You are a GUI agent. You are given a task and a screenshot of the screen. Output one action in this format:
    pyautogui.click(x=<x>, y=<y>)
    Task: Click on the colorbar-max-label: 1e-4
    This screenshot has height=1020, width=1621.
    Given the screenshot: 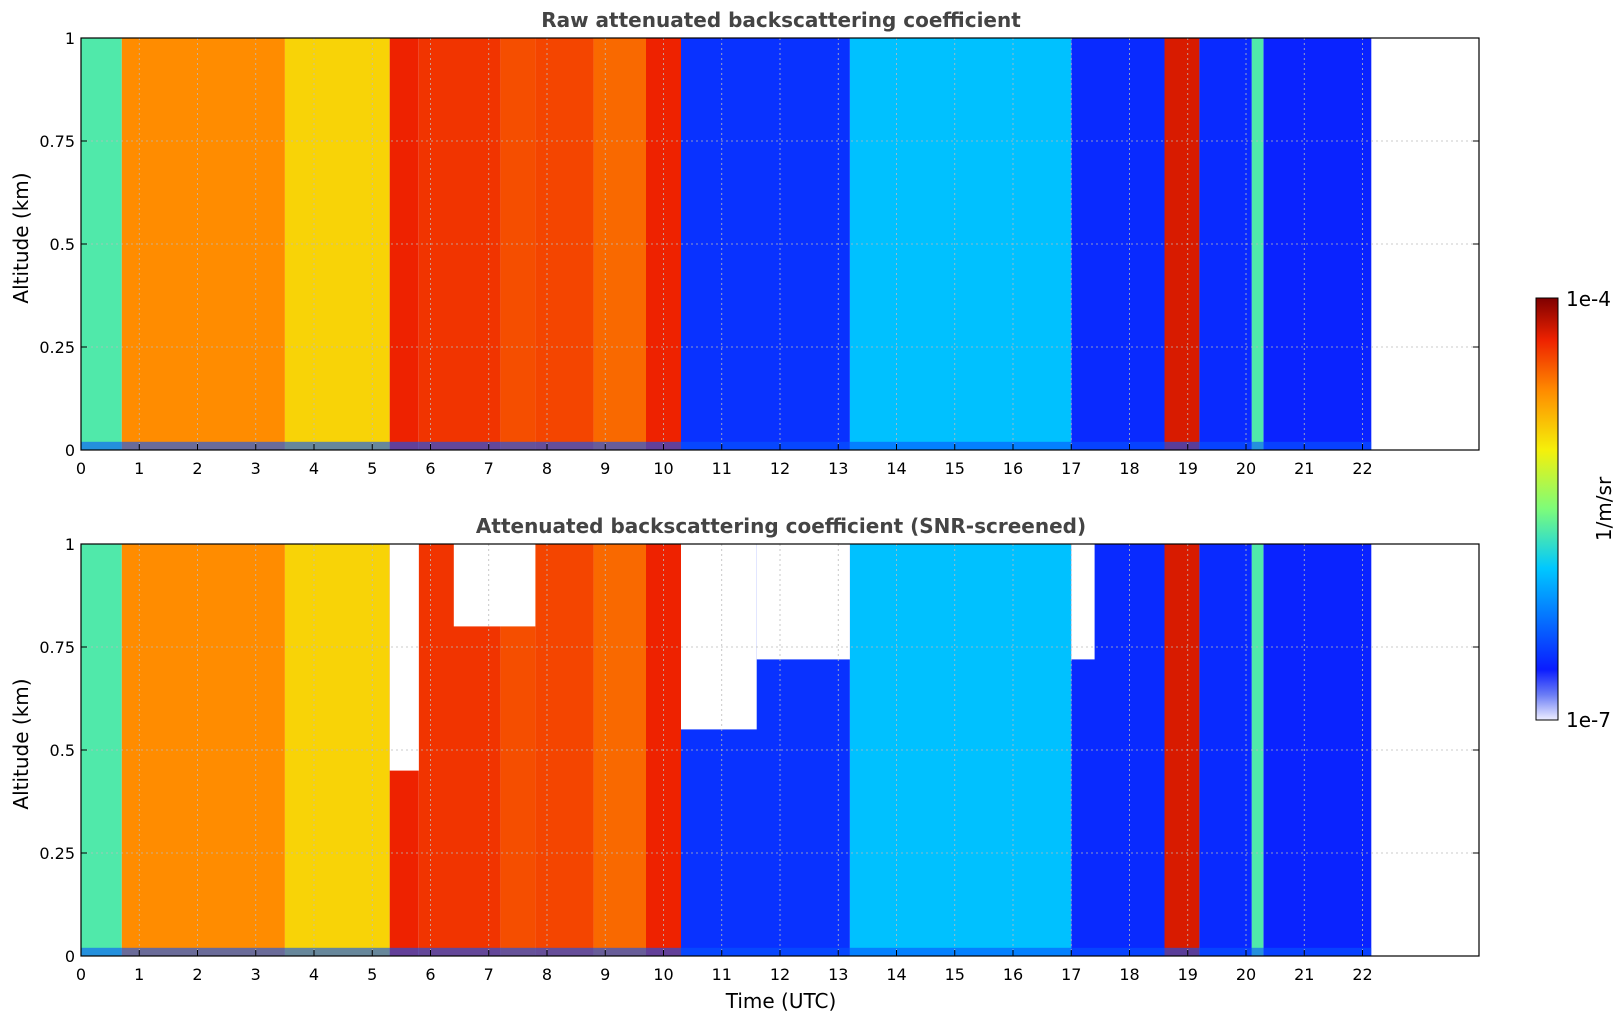 What is the action you would take?
    pyautogui.click(x=1588, y=299)
    